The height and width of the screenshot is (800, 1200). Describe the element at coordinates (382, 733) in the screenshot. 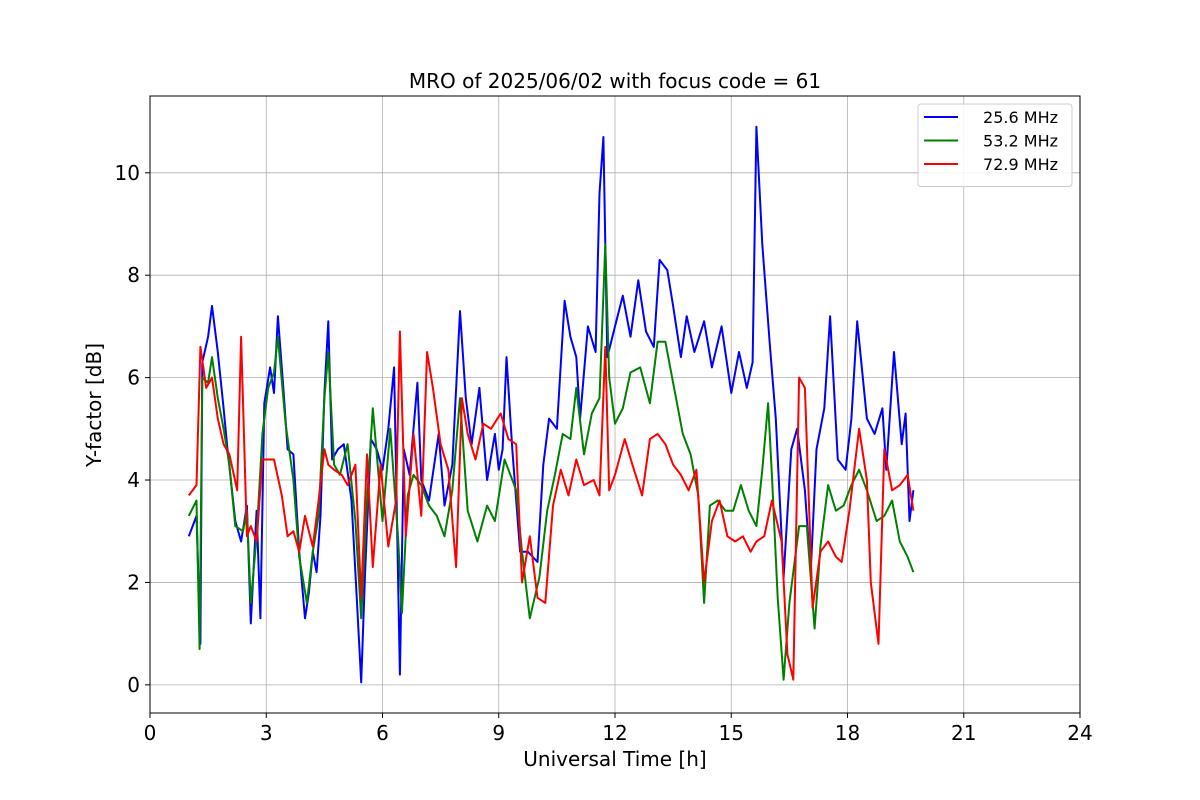

I see `x-tick-label: 6` at that location.